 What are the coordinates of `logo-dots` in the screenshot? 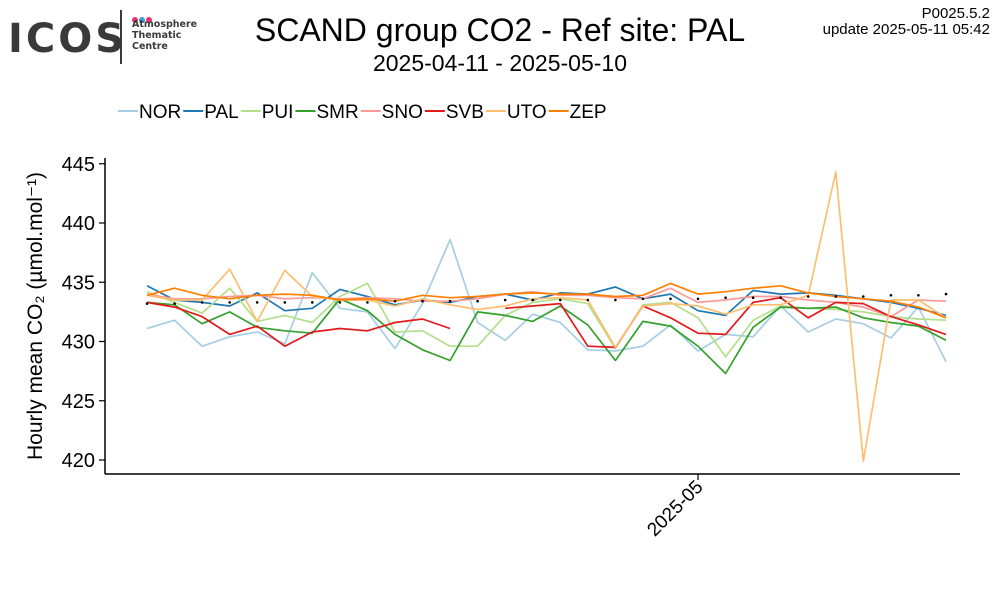 It's located at (142, 16).